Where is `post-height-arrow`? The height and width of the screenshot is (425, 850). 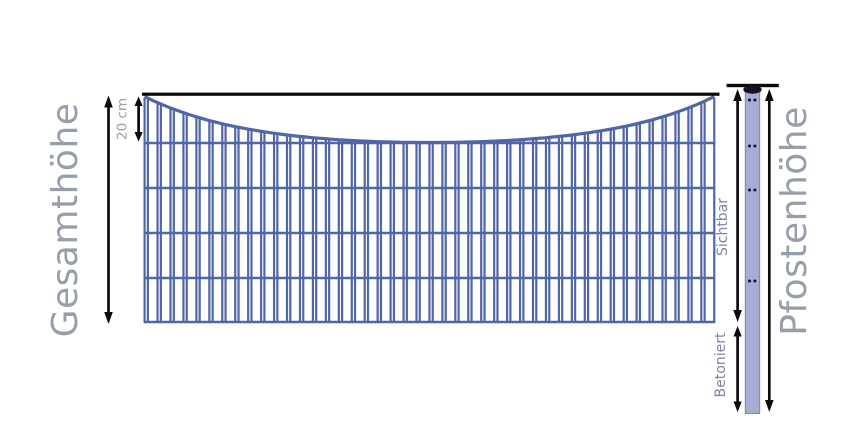 post-height-arrow is located at coordinates (769, 250).